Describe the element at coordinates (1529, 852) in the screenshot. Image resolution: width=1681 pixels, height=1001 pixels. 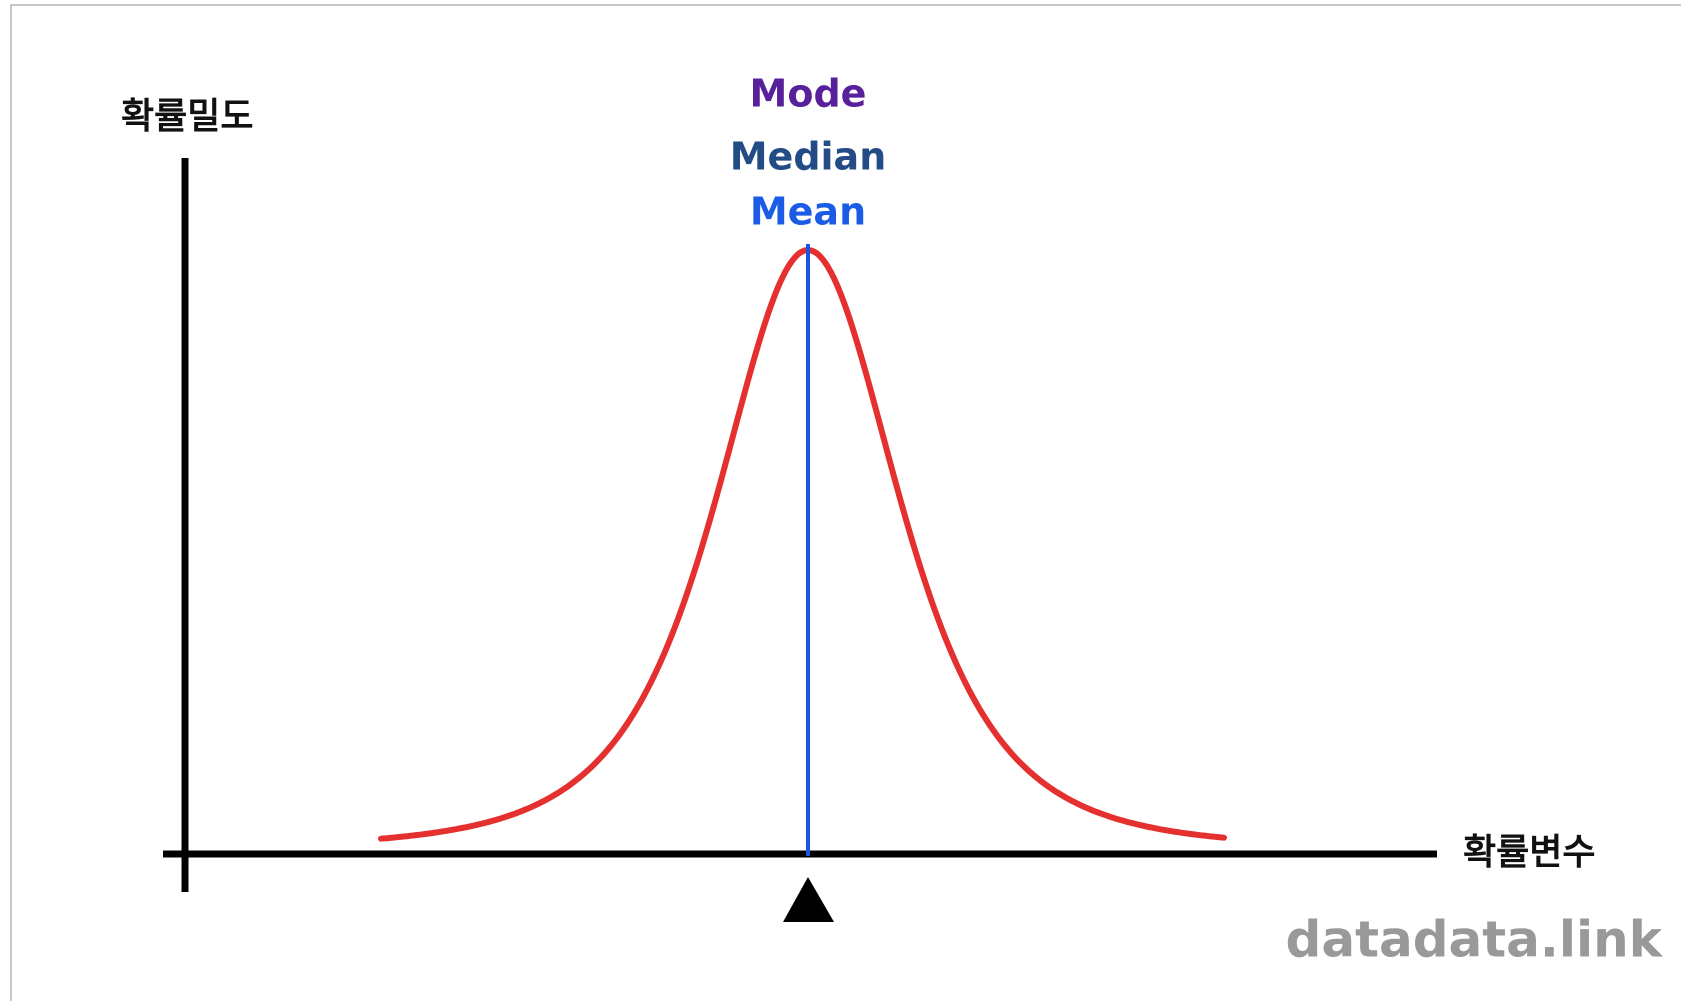
I see `x-axis-label: 확률변수` at that location.